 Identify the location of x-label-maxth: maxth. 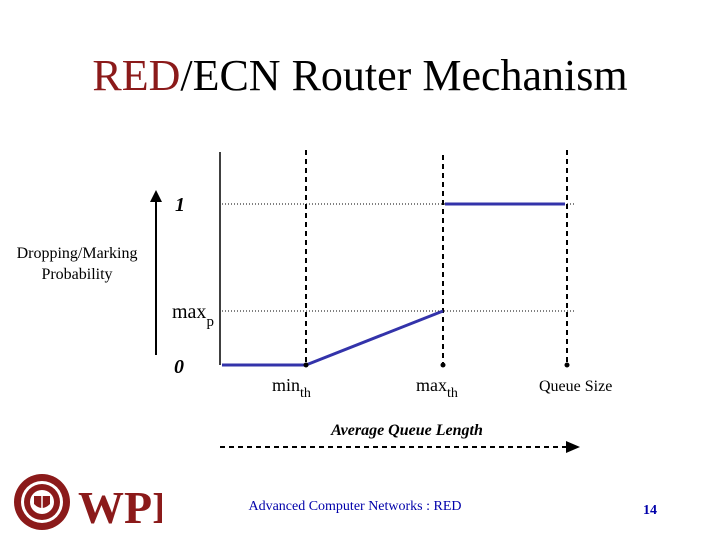
(437, 388).